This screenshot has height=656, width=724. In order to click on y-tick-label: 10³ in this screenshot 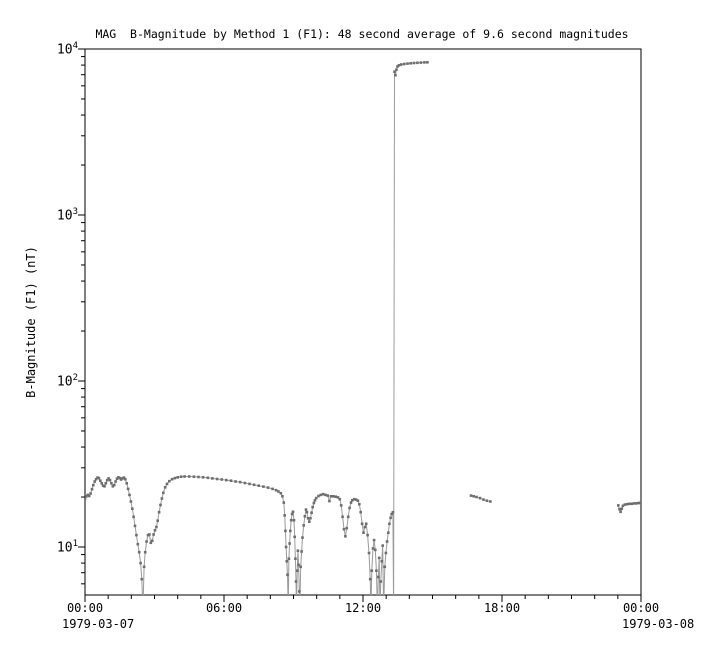, I will do `click(67, 215)`.